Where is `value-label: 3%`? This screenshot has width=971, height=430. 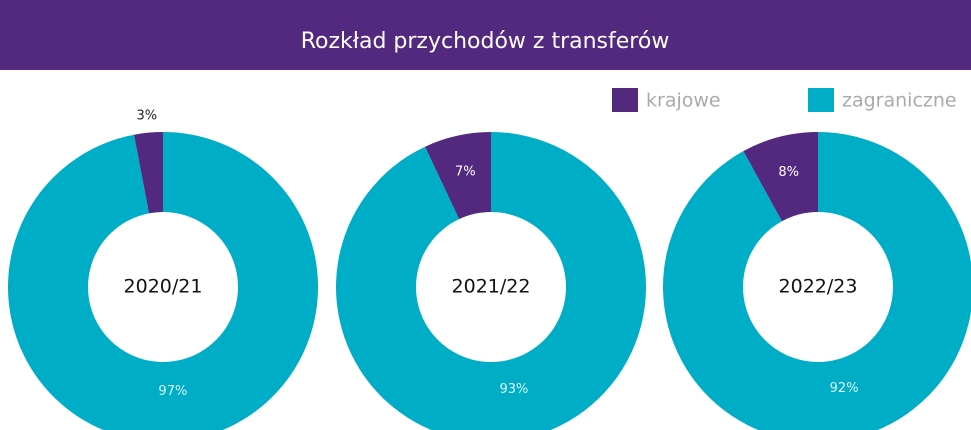 value-label: 3% is located at coordinates (147, 115).